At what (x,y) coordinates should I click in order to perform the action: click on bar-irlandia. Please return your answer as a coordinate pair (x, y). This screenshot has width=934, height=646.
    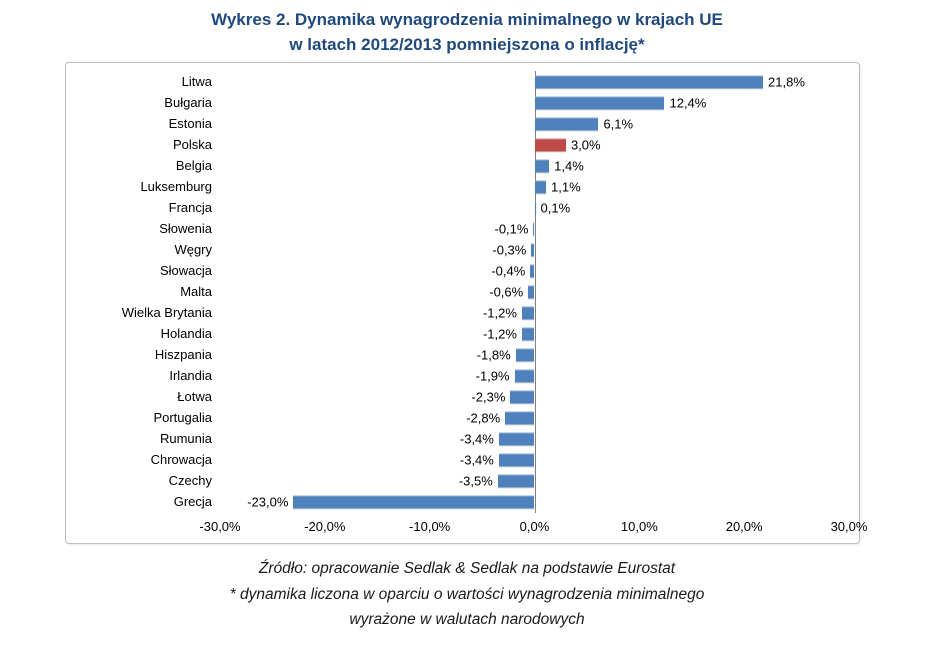
    Looking at the image, I should click on (524, 375).